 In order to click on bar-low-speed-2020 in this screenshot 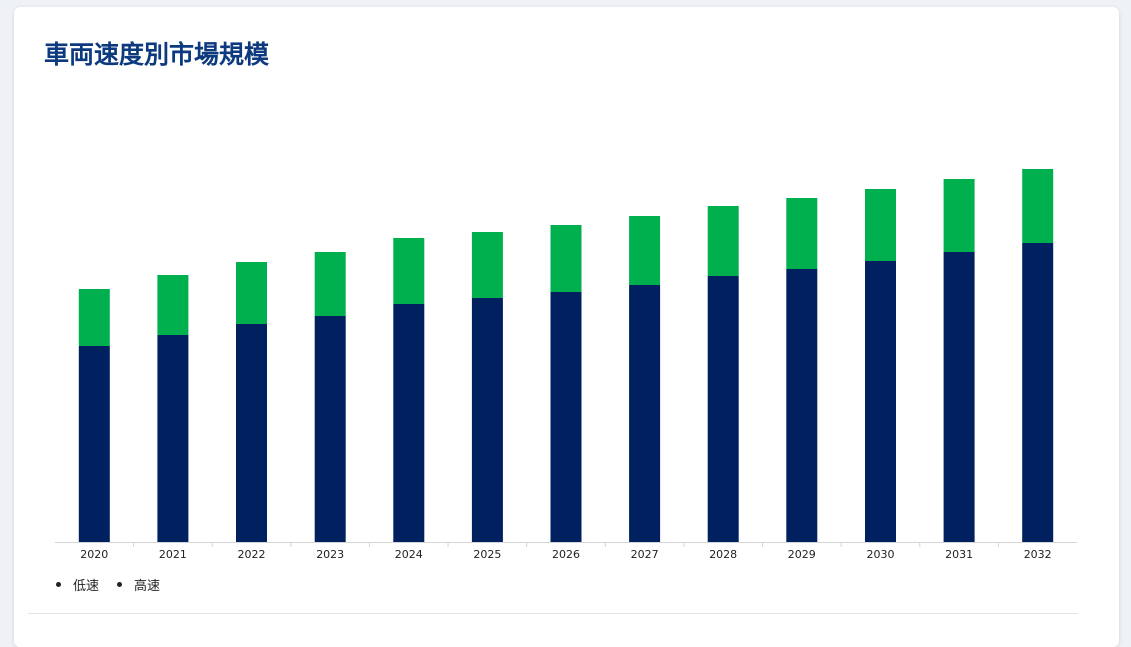, I will do `click(94, 444)`.